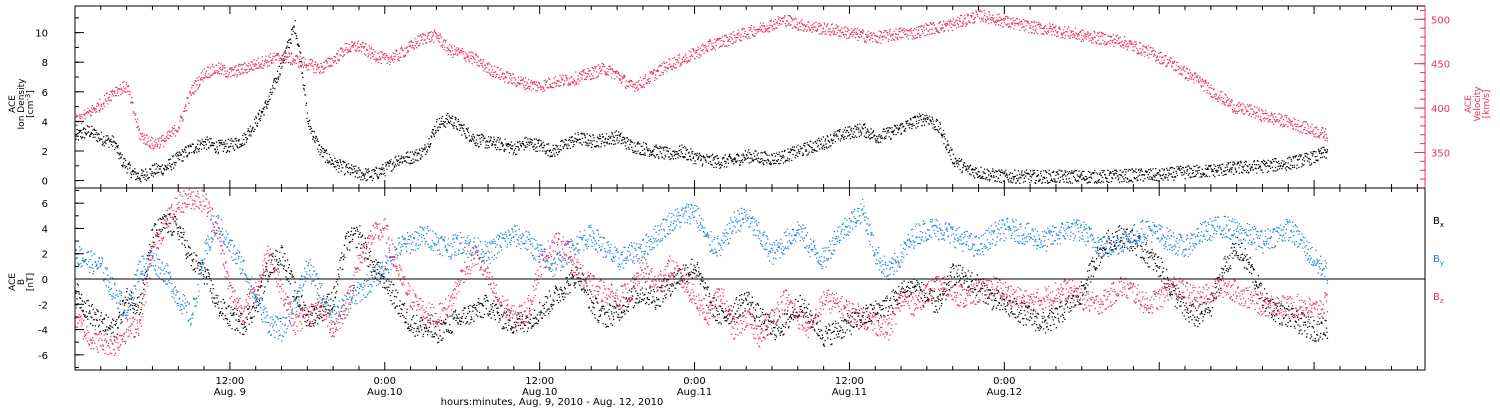  I want to click on y-right-tick-label: 450, so click(1440, 65).